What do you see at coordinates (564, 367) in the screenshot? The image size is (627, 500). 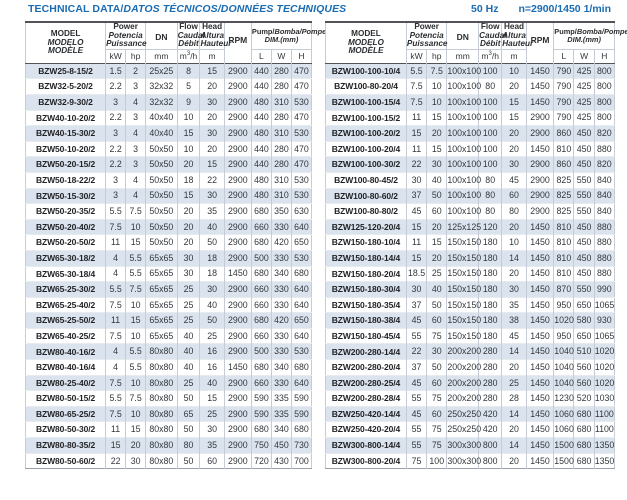 I see `cell-dim-l: 1040` at bounding box center [564, 367].